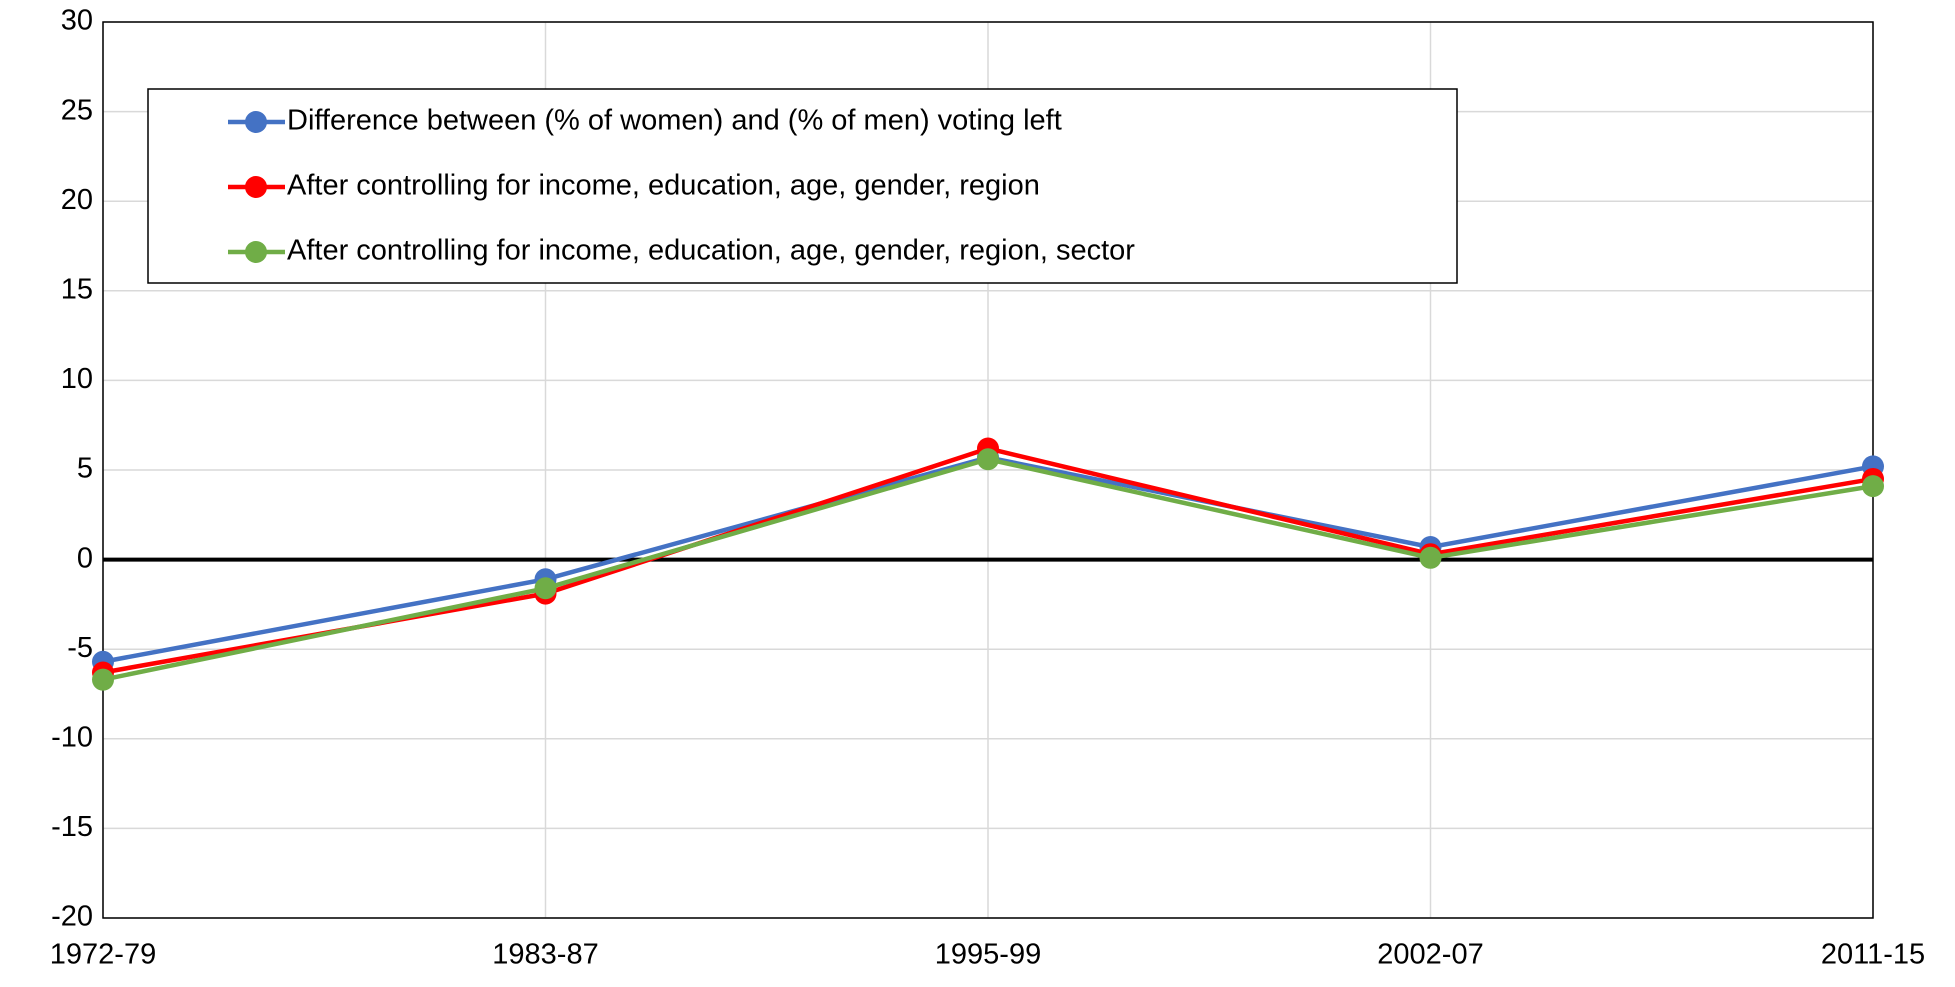 This screenshot has width=1955, height=987. Describe the element at coordinates (1430, 955) in the screenshot. I see `x-tick-label: 2002-07` at that location.